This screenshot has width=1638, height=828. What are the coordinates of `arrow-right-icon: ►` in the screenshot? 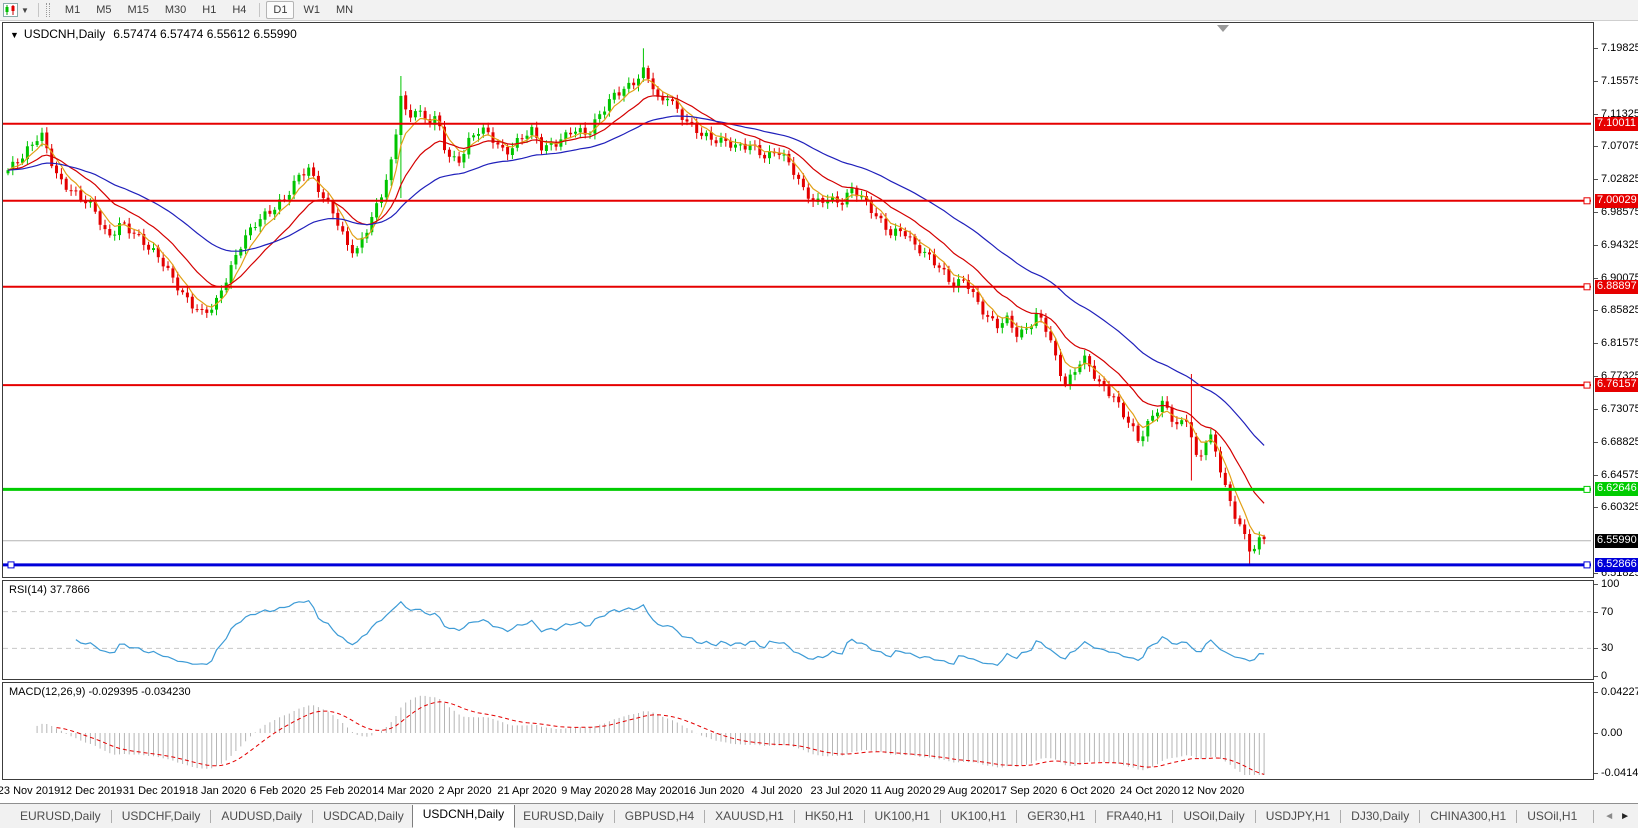 It's located at (1625, 816).